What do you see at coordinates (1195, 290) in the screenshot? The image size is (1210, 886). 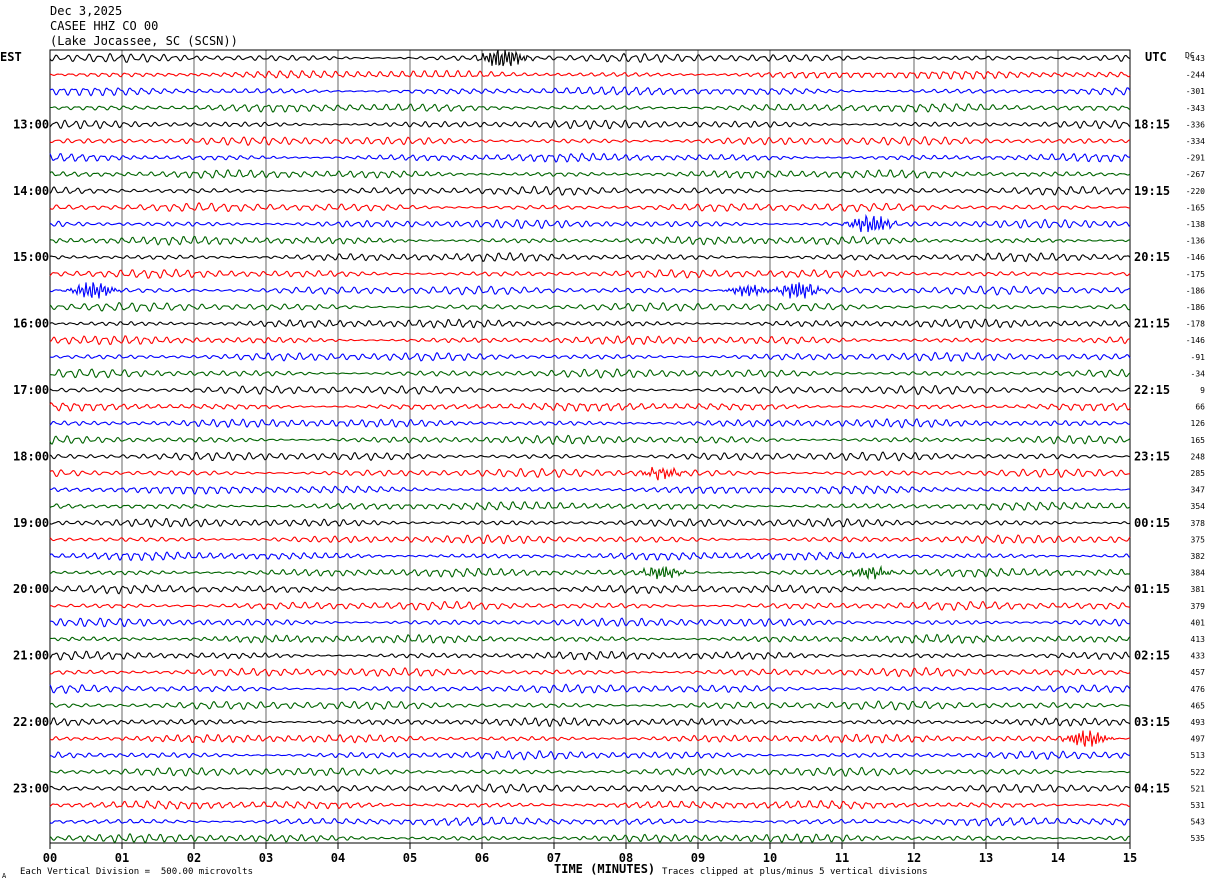 I see `dc-offset-label: -186` at bounding box center [1195, 290].